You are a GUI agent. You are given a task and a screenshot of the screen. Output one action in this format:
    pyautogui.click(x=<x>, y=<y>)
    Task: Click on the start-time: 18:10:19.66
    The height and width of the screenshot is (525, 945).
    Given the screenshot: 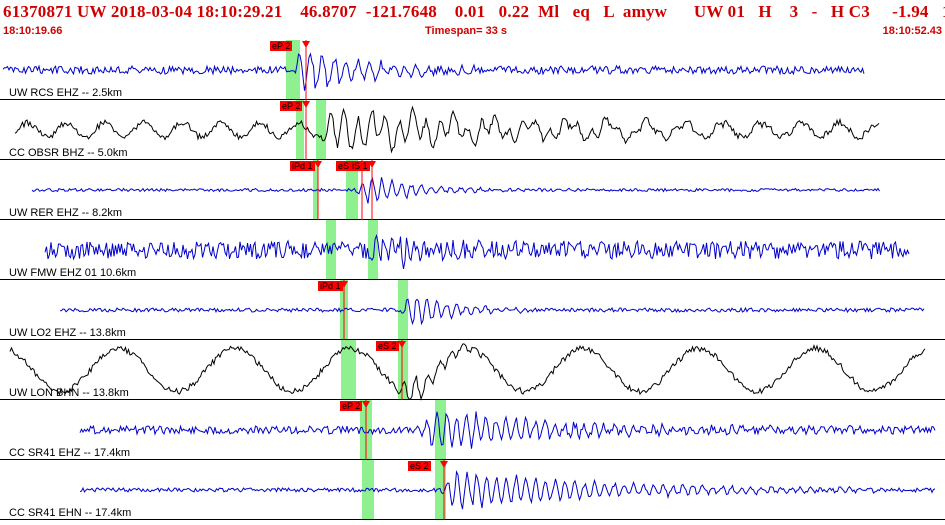 What is the action you would take?
    pyautogui.click(x=33, y=31)
    